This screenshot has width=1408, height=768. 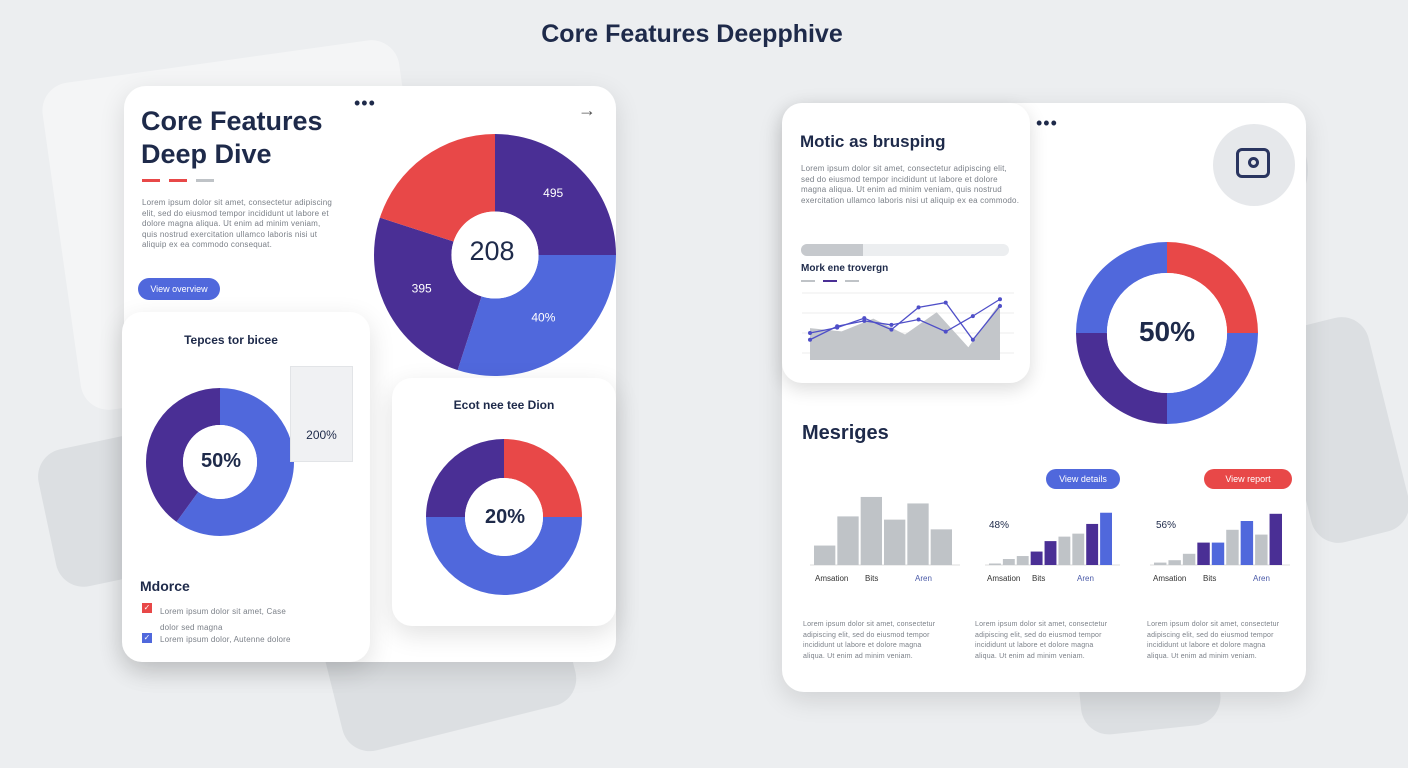 I want to click on main-pie-center-value: 208, so click(x=492, y=251).